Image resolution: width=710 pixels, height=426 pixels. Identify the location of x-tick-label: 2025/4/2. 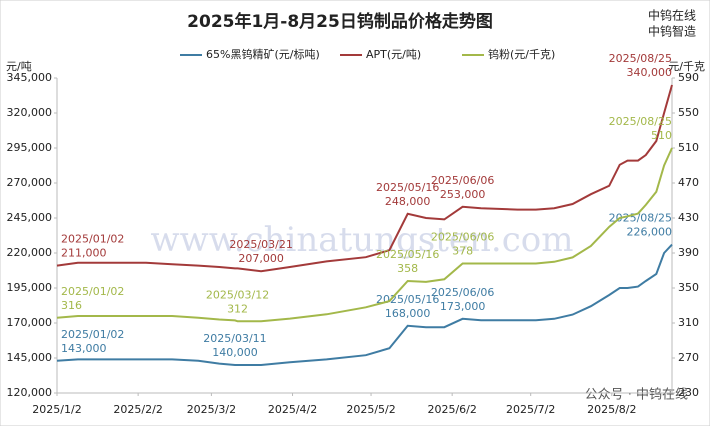
(292, 409).